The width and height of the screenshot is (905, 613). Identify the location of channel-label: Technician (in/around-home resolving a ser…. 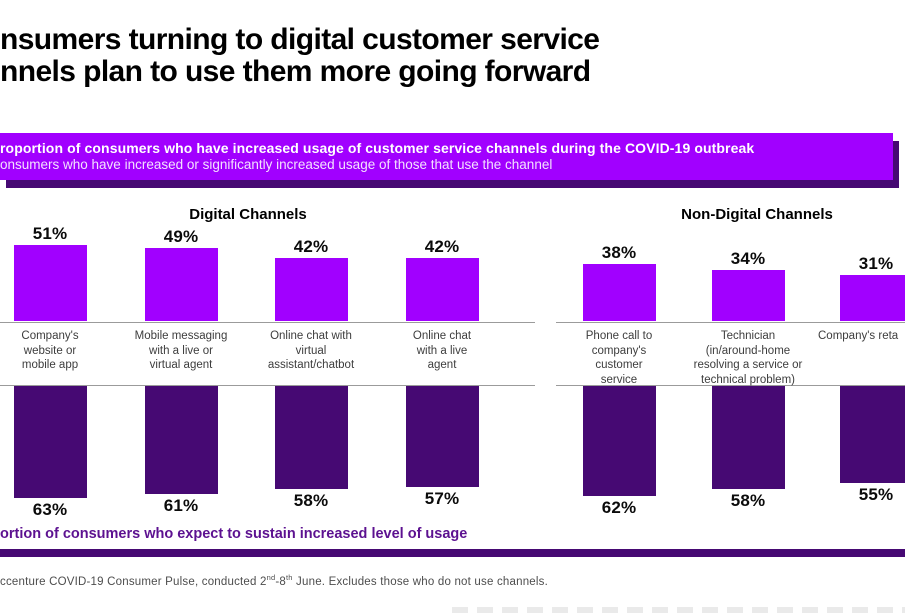
(748, 358).